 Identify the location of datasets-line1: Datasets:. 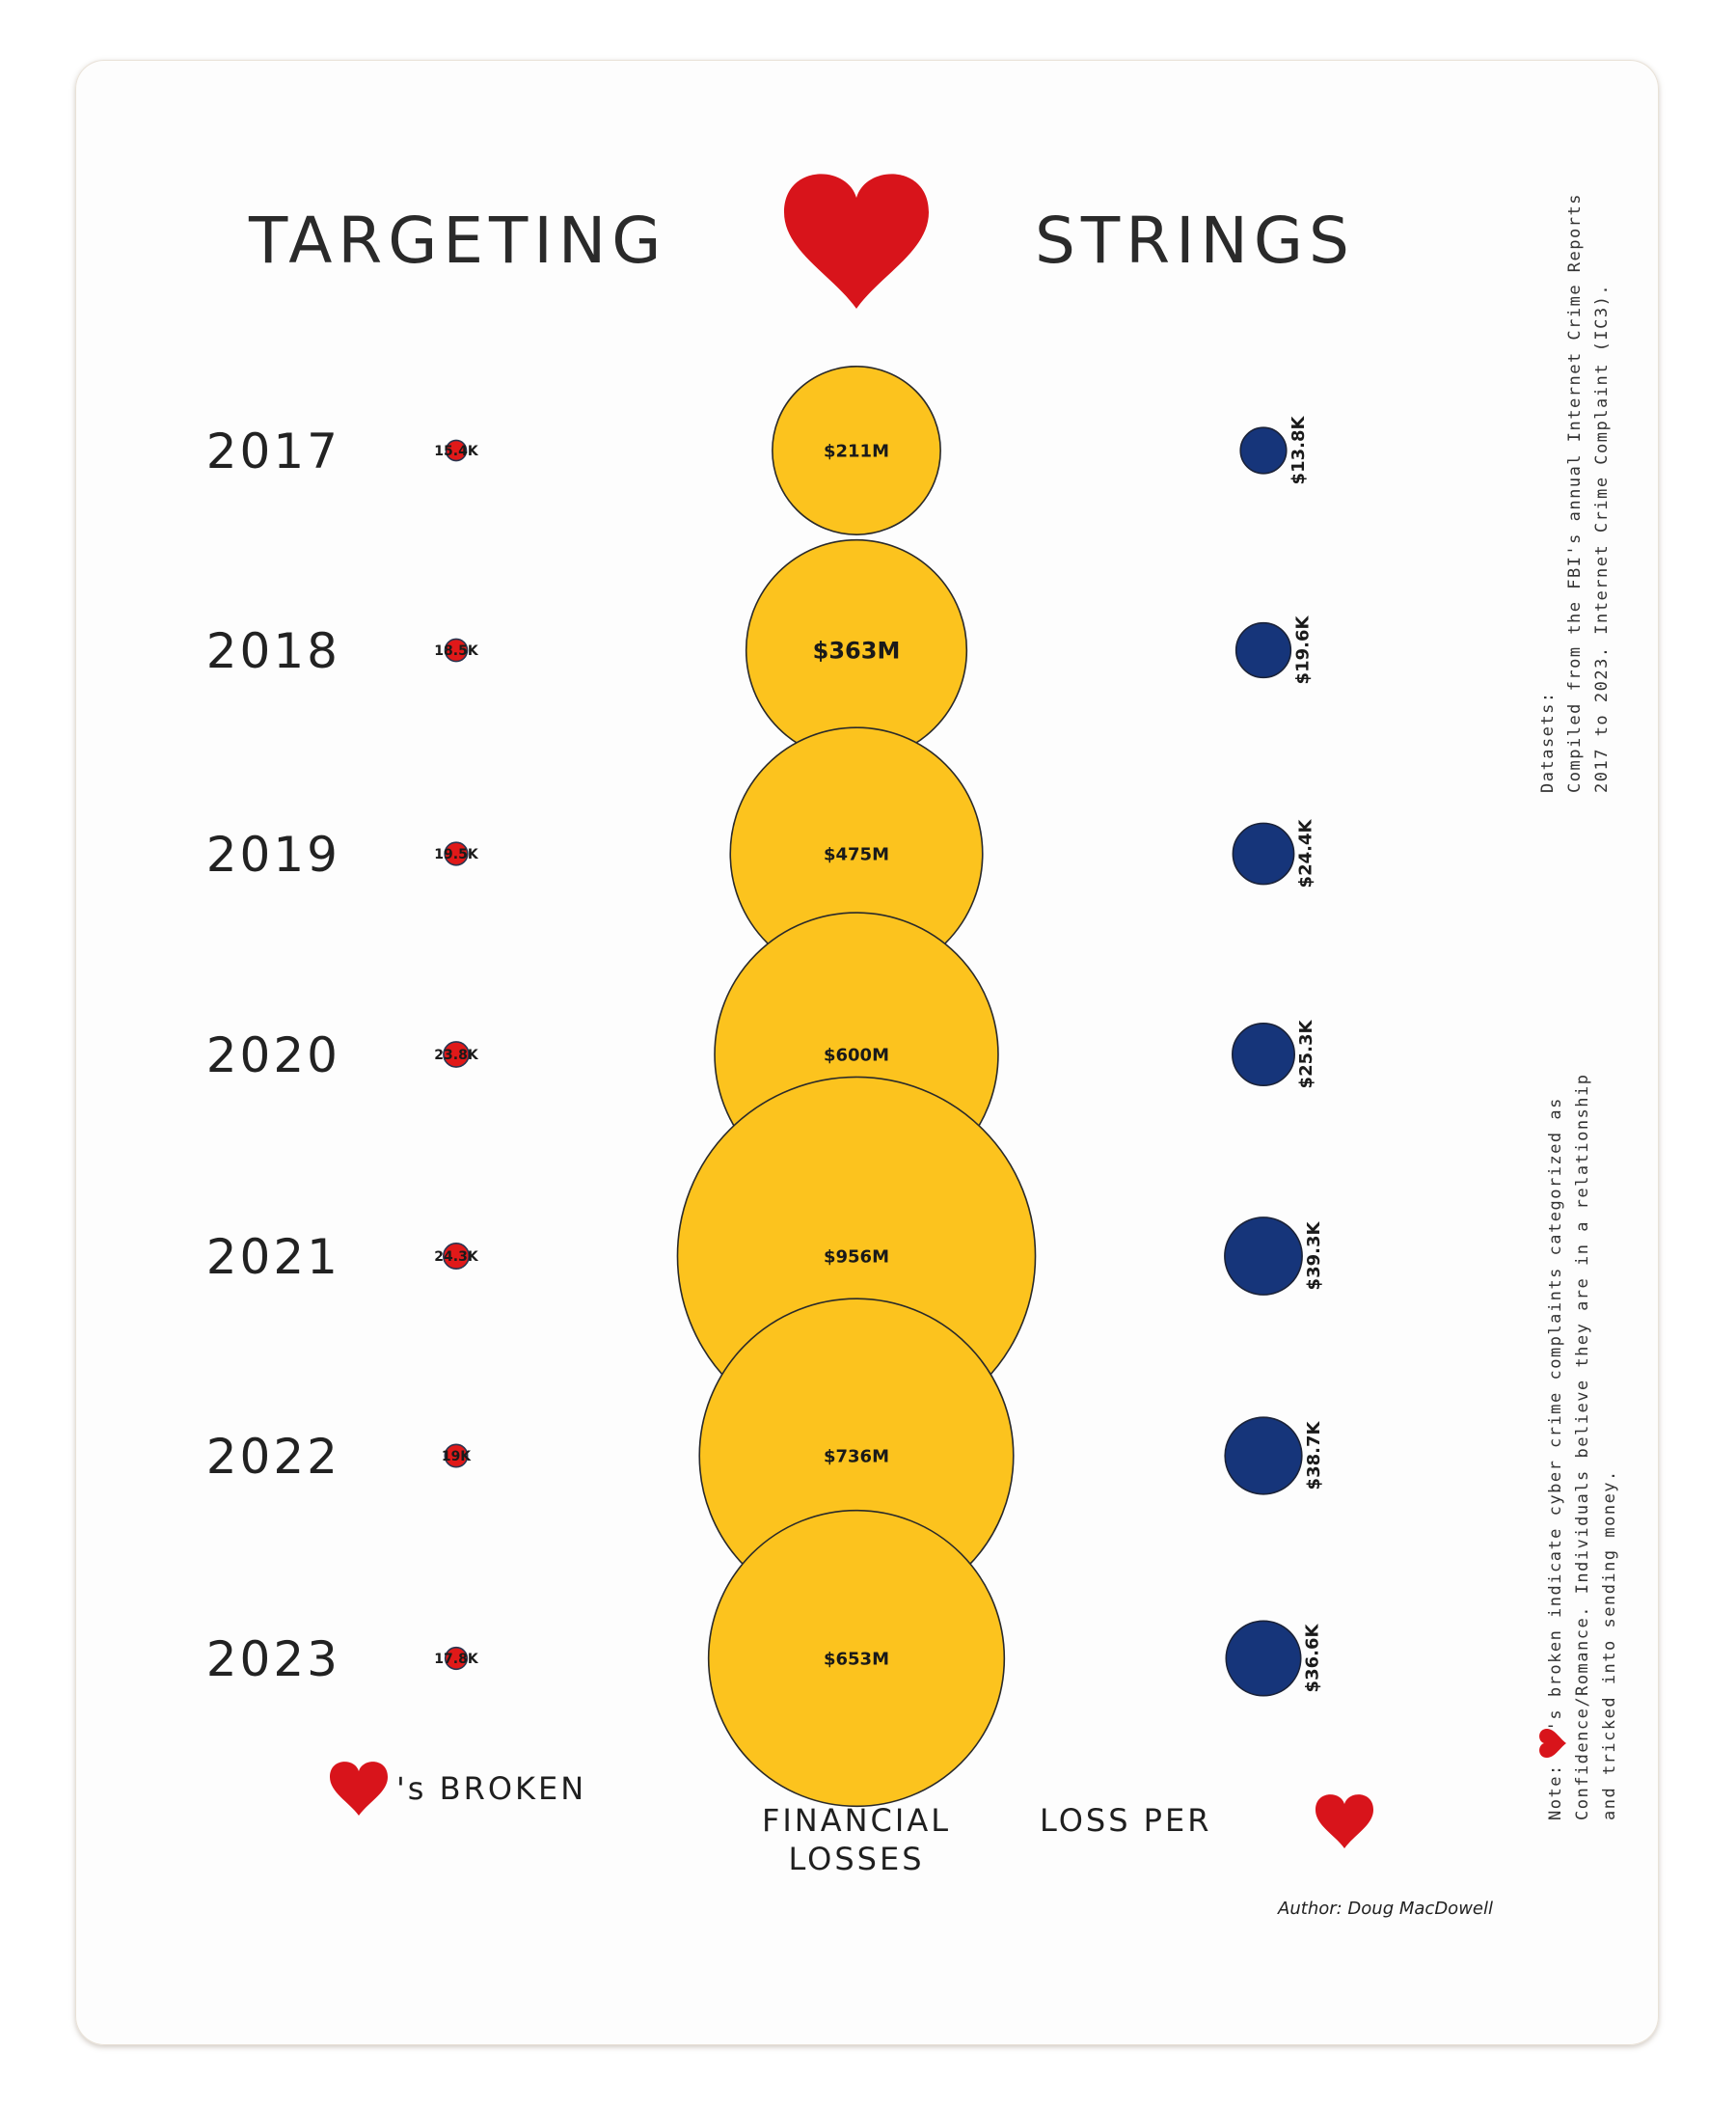
(1548, 742).